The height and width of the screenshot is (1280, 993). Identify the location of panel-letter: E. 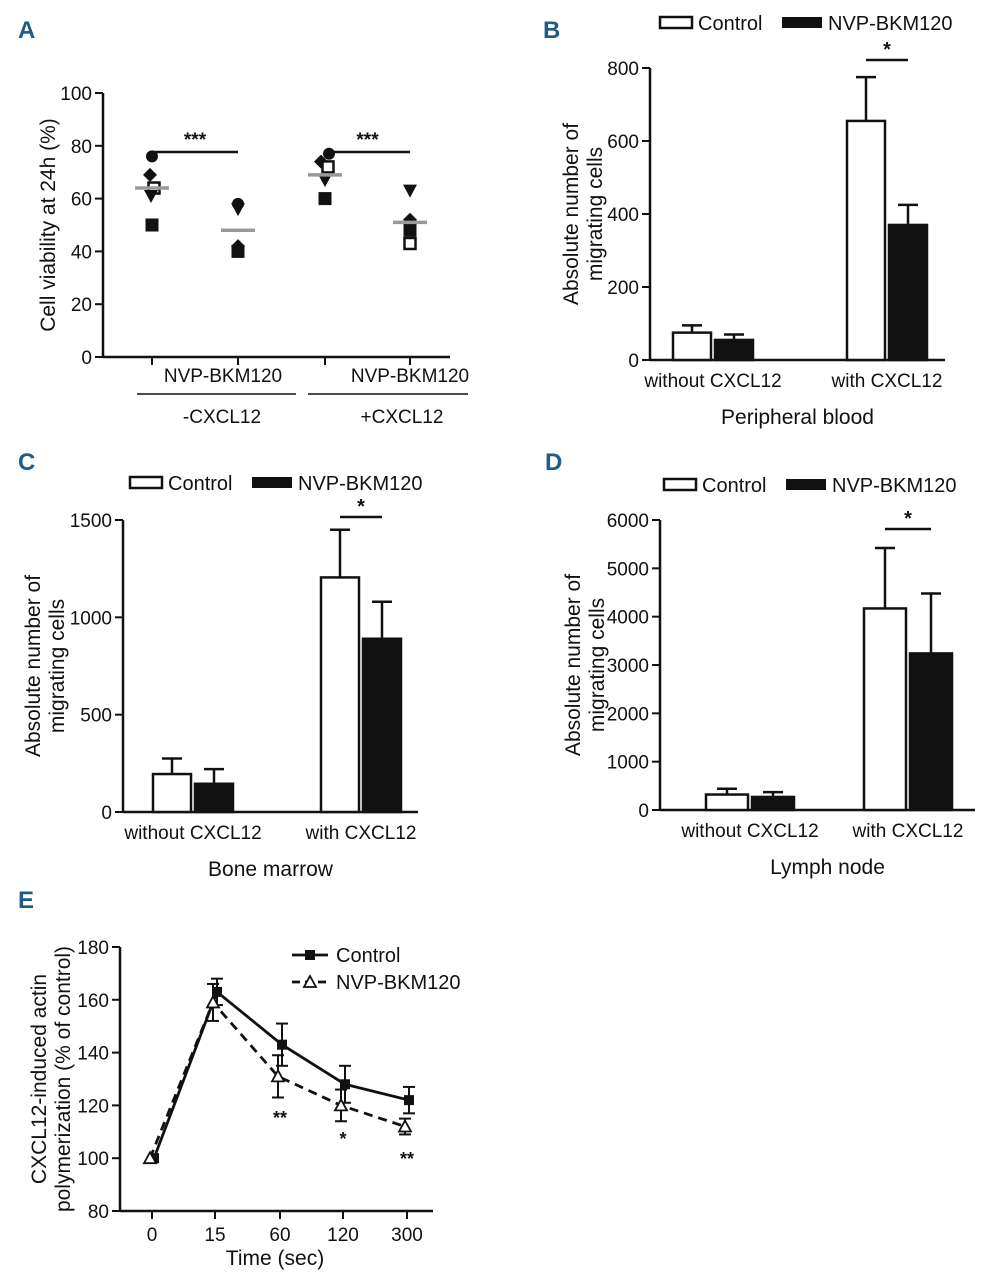
(26, 900).